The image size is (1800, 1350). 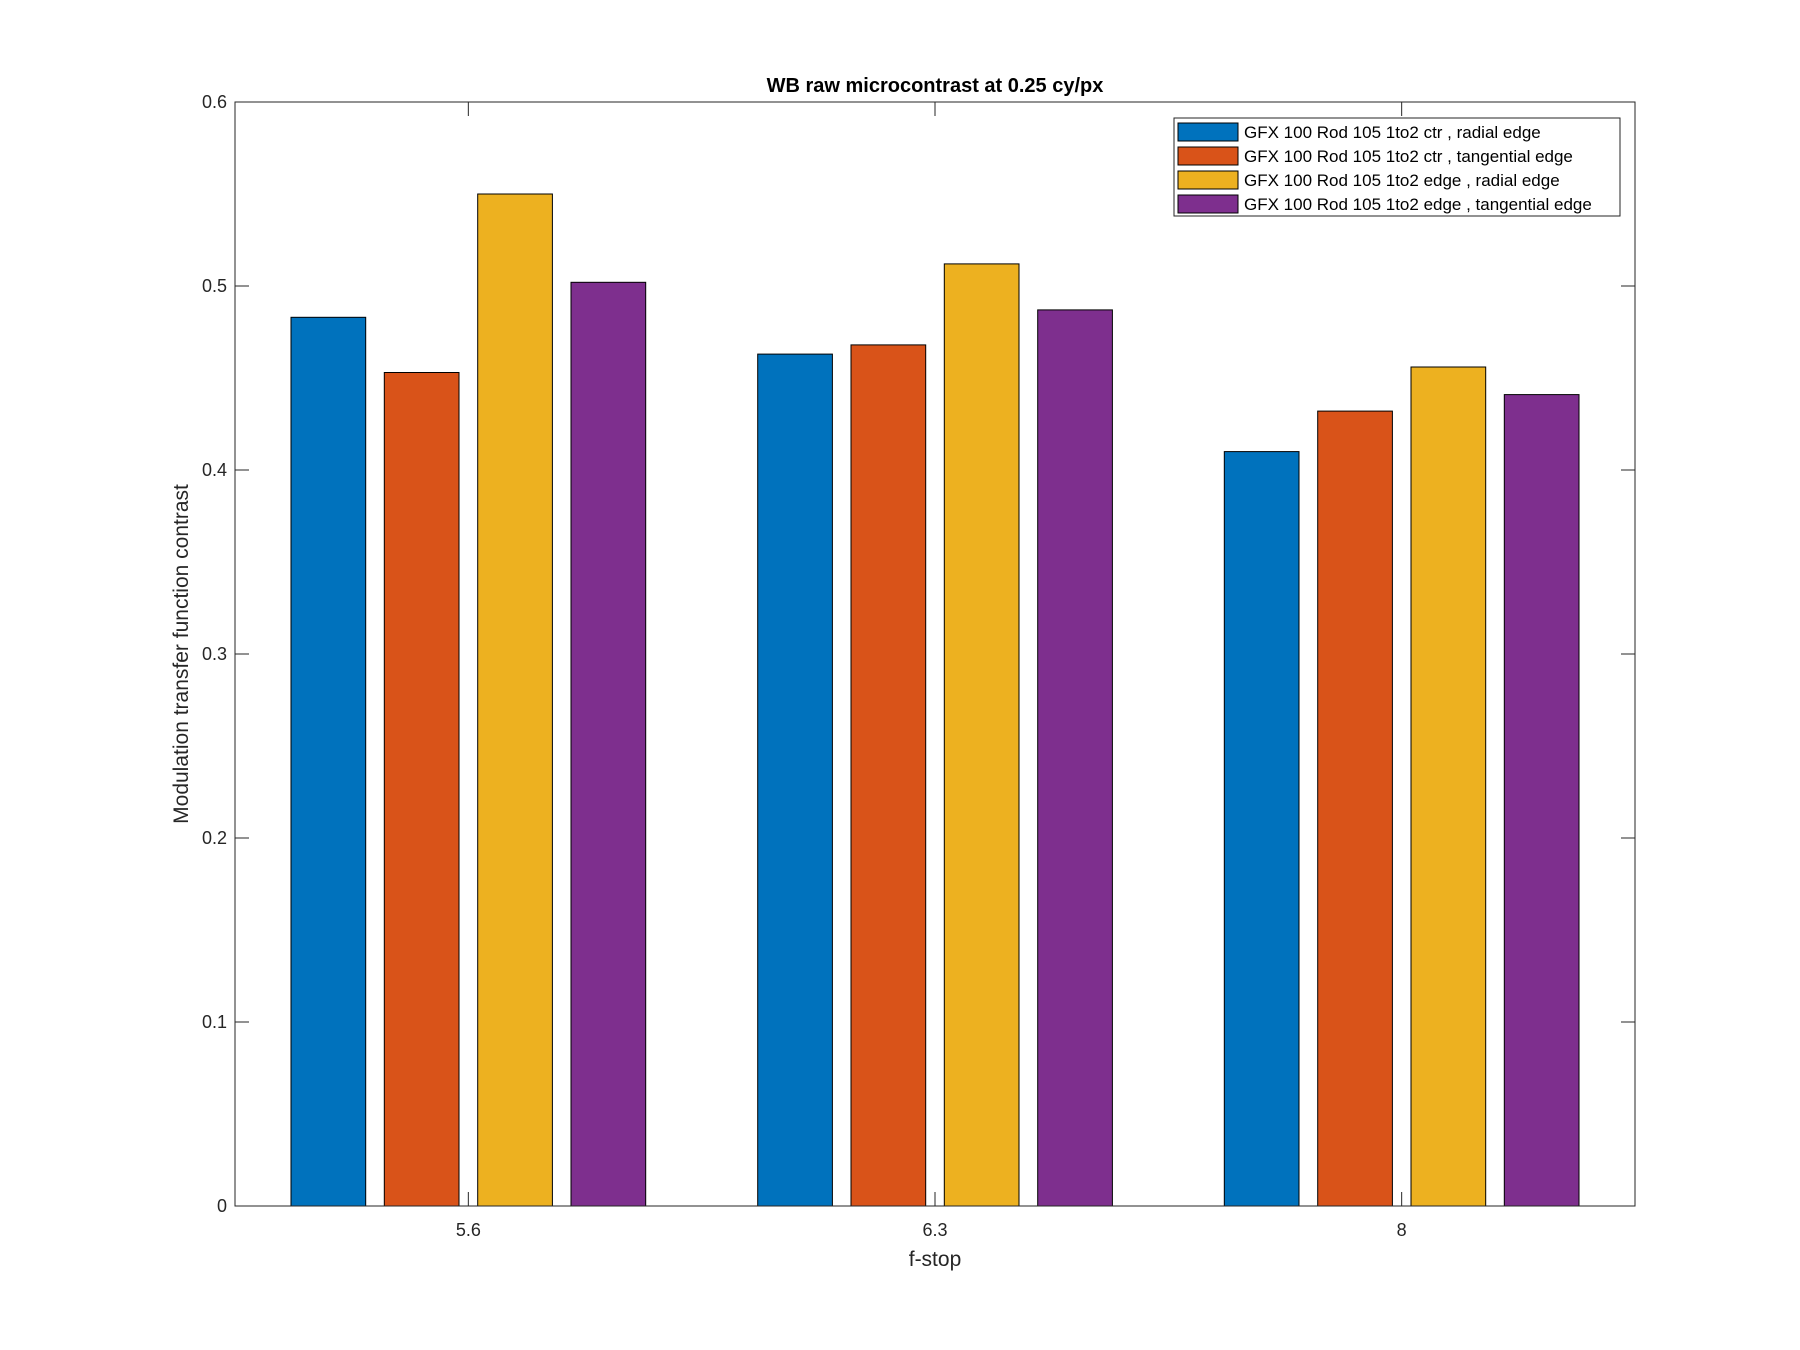 I want to click on legend-label: GFX 100 Rod 105 1to2 edge , radial edge, so click(x=1402, y=180).